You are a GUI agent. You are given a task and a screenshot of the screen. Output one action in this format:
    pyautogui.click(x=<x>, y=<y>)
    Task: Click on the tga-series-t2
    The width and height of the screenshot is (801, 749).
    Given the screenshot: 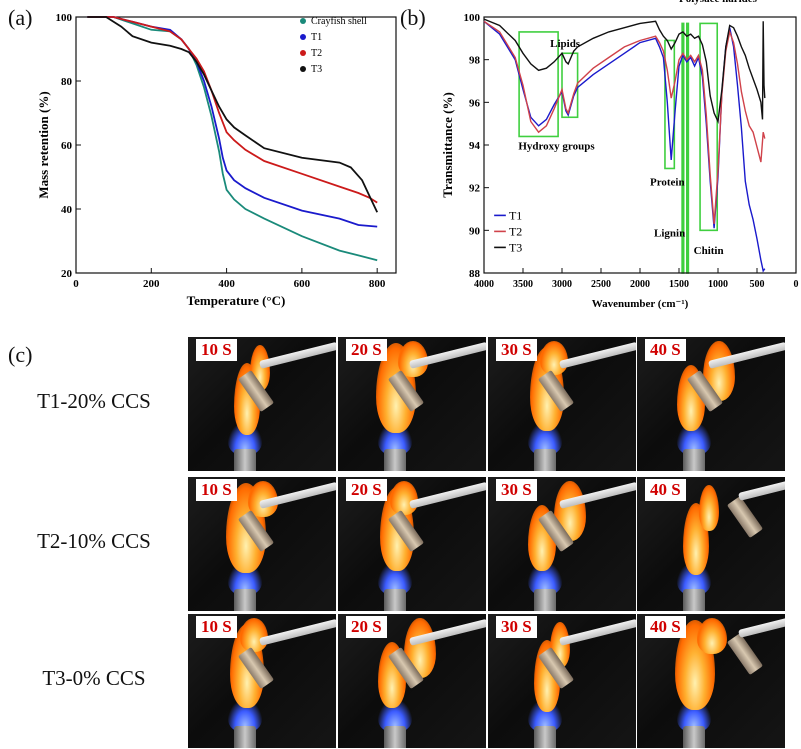 What is the action you would take?
    pyautogui.click(x=232, y=110)
    